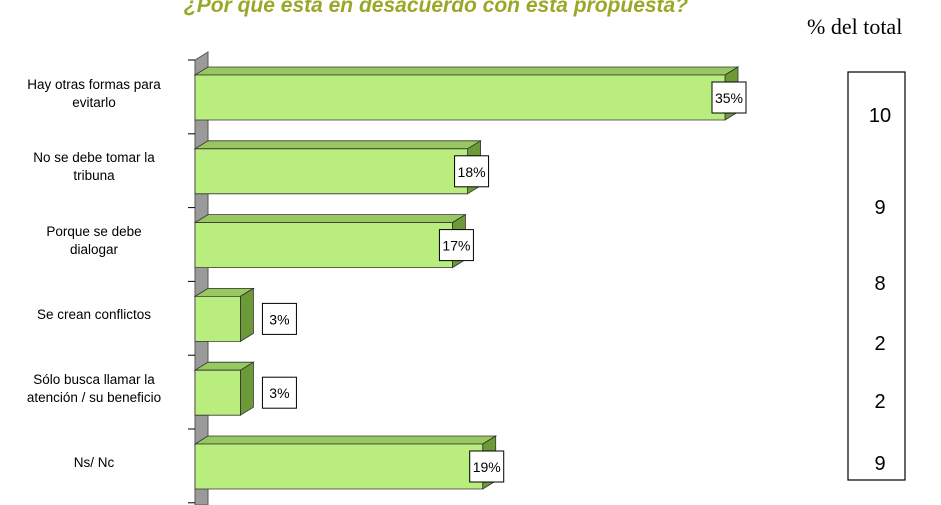 The width and height of the screenshot is (941, 505). I want to click on category-label: No se debe tomar la tribuna, so click(94, 167).